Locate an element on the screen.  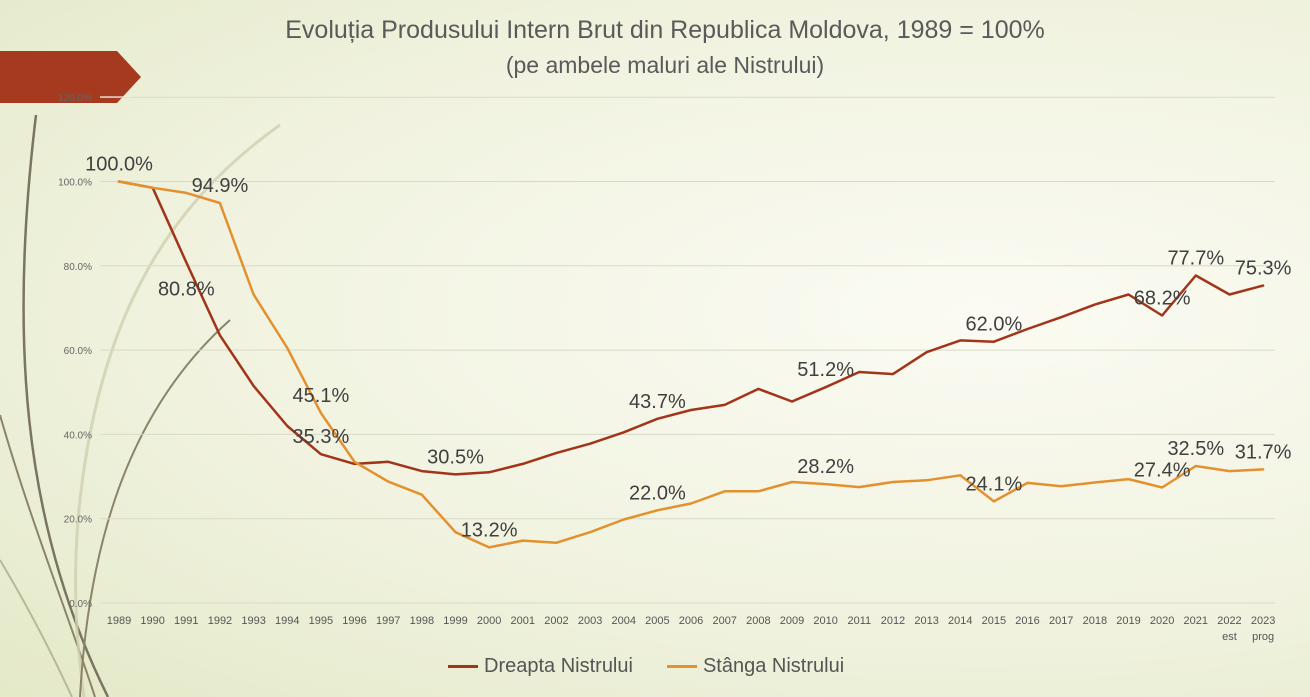
data-label: 45.1% is located at coordinates (321, 396).